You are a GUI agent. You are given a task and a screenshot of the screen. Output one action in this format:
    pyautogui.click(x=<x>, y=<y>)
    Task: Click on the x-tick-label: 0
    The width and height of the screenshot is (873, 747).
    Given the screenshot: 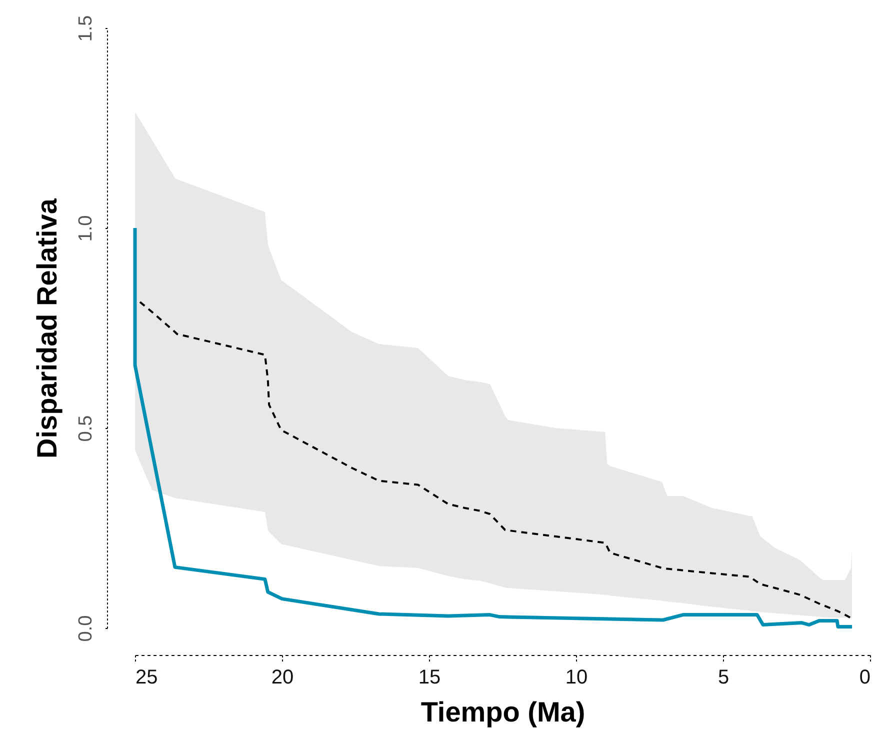 What is the action you would take?
    pyautogui.click(x=864, y=677)
    